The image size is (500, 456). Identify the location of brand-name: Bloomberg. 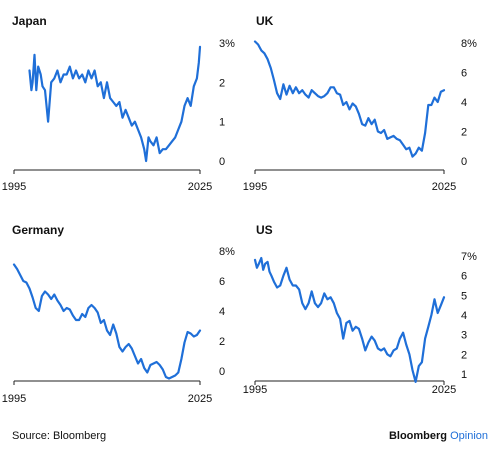
(418, 436).